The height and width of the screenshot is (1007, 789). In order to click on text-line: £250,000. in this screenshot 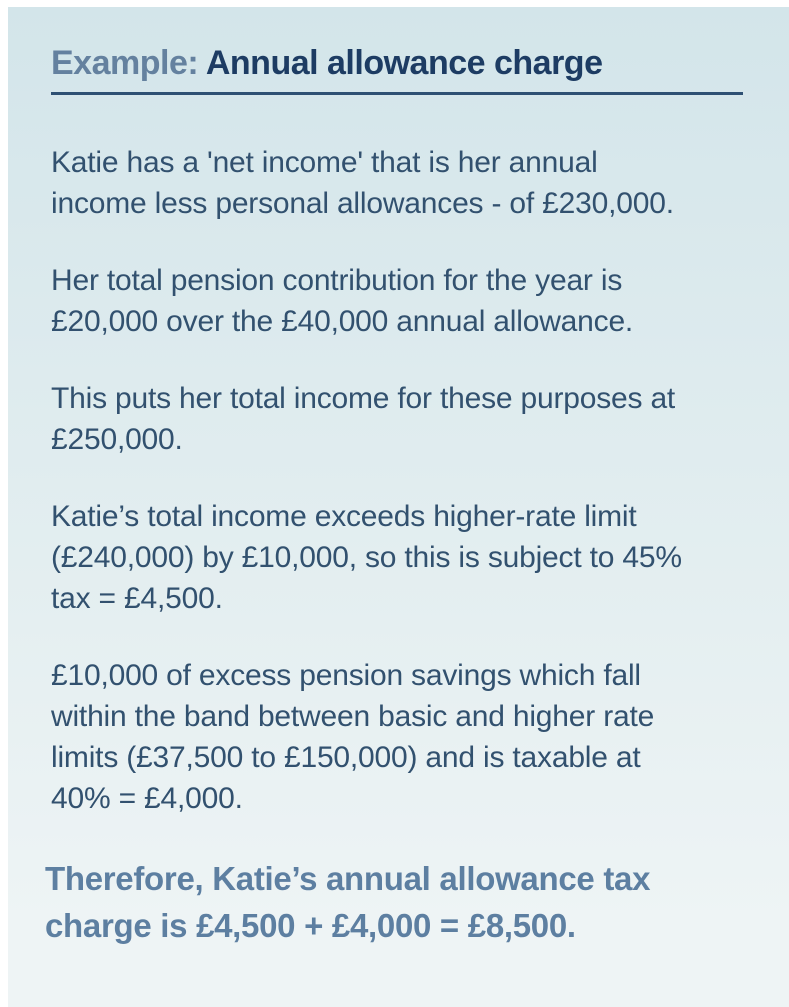, I will do `click(117, 439)`.